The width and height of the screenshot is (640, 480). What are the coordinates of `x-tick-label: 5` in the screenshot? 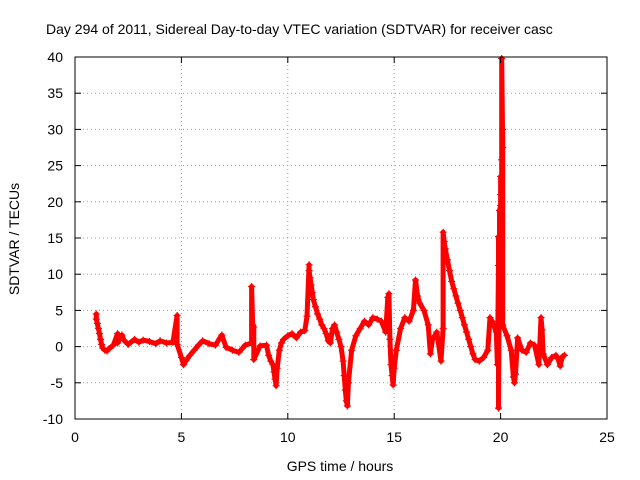 It's located at (182, 437).